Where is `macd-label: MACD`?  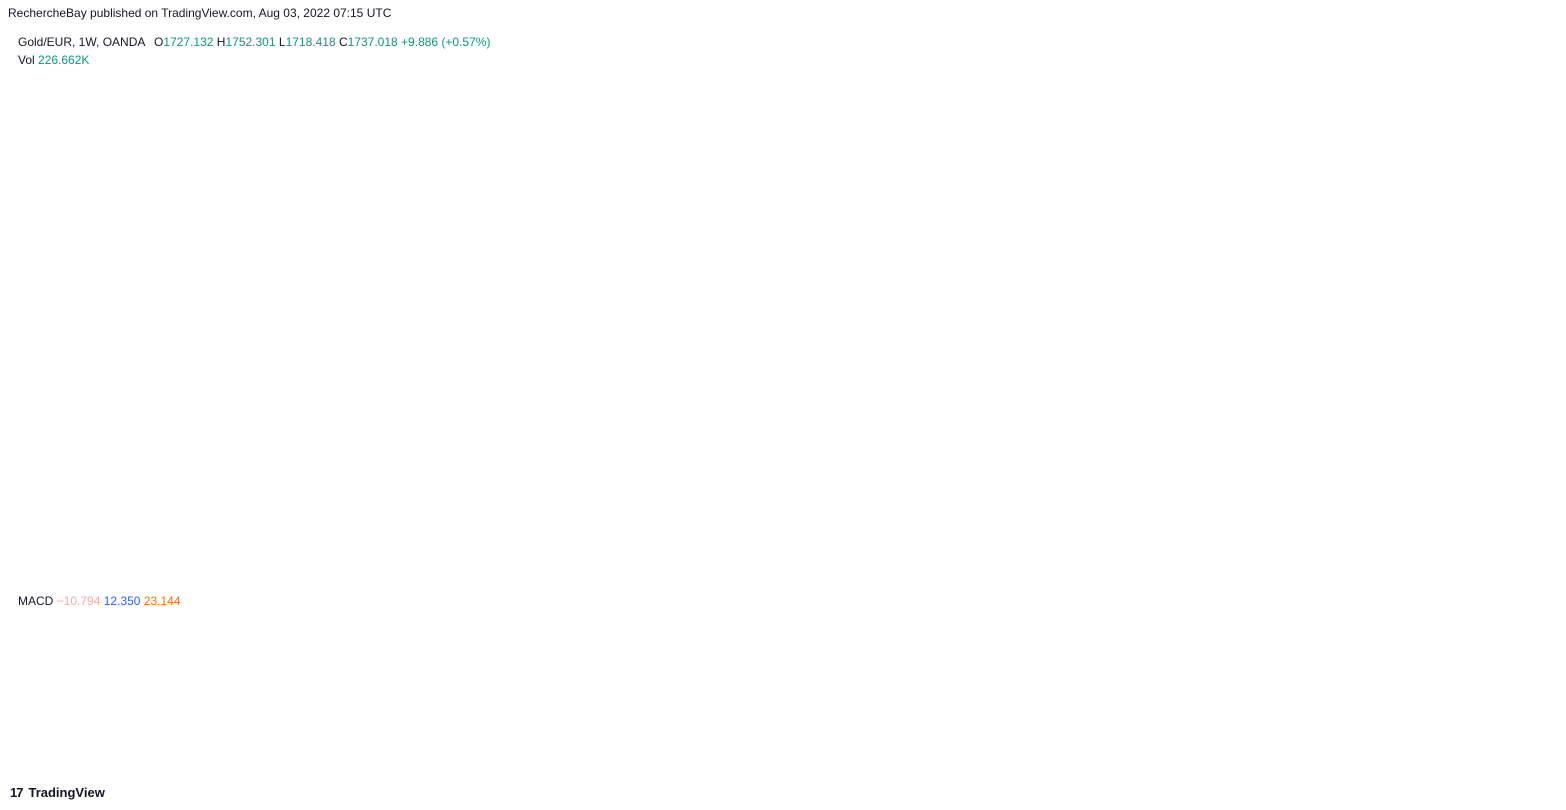
macd-label: MACD is located at coordinates (36, 601).